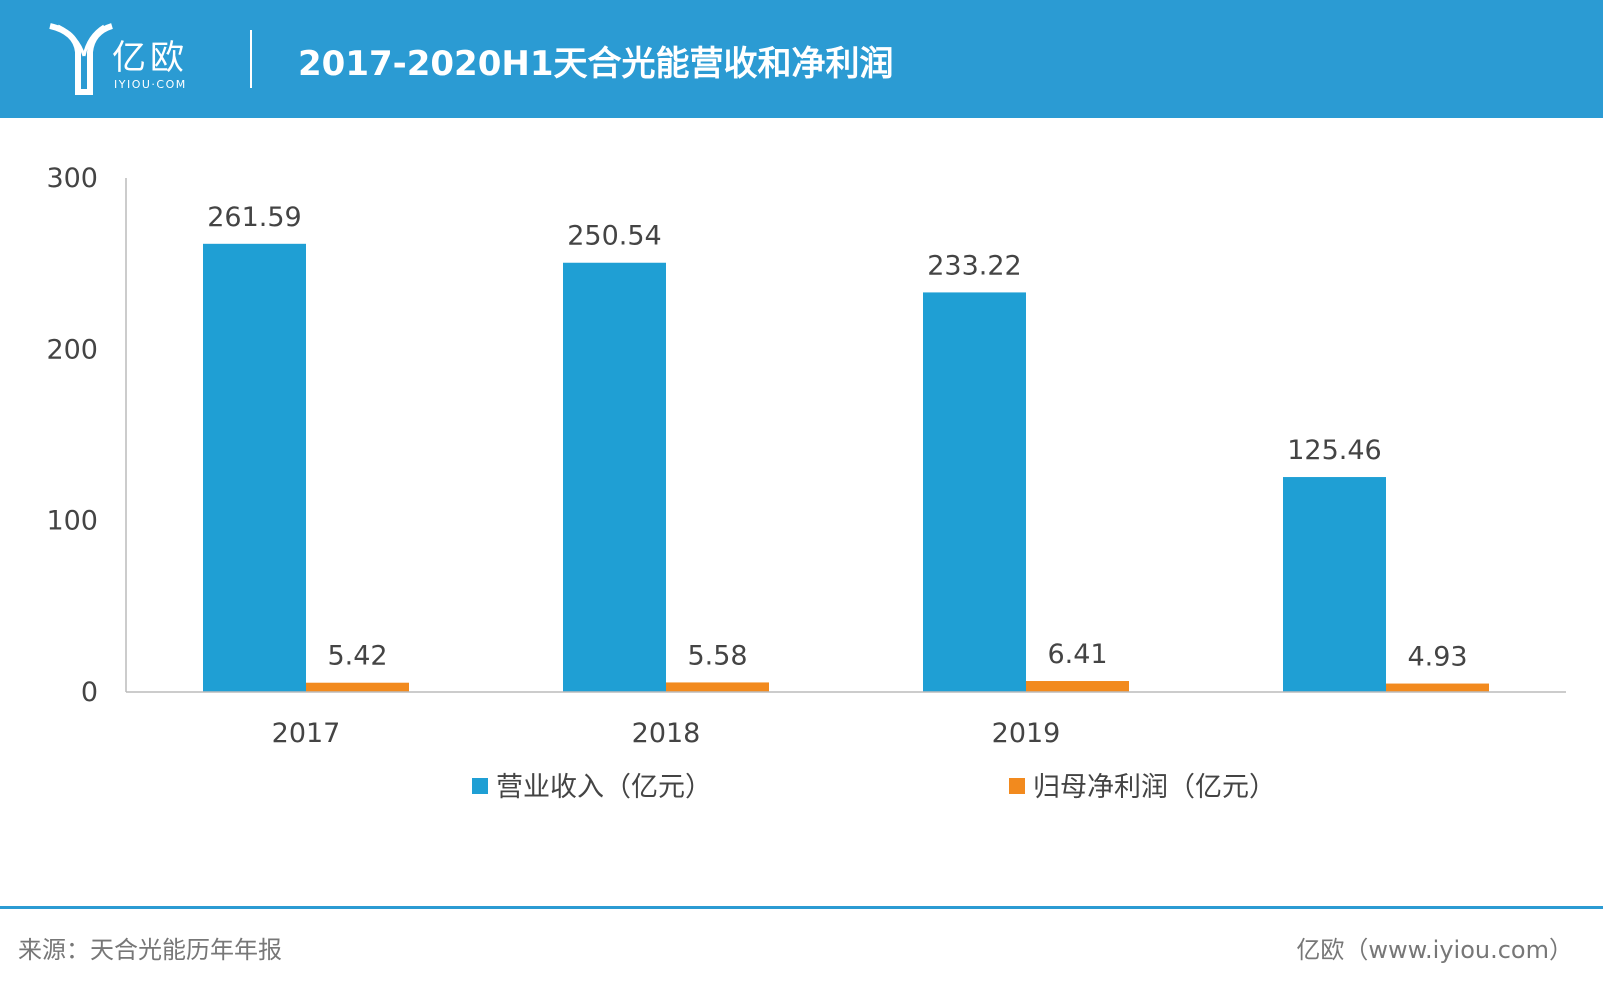 The image size is (1603, 986). What do you see at coordinates (306, 733) in the screenshot?
I see `x-tick-label: 2017` at bounding box center [306, 733].